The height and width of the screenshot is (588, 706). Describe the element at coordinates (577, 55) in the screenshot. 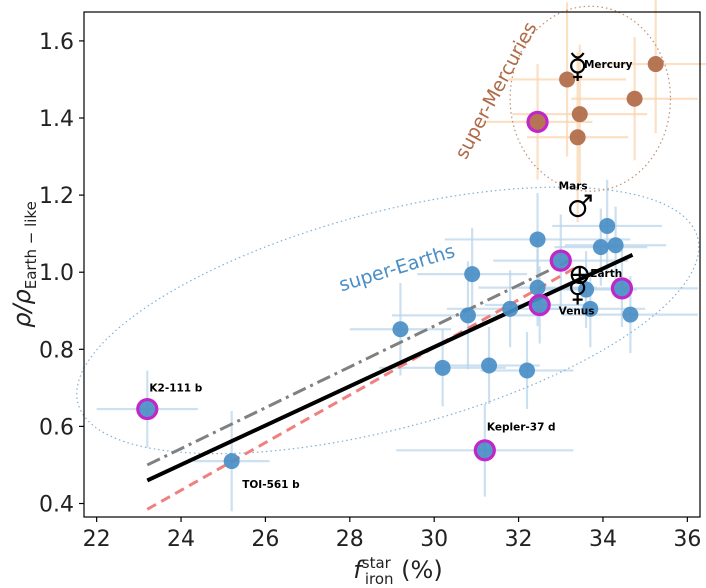

I see `mercury-symbol-horns` at that location.